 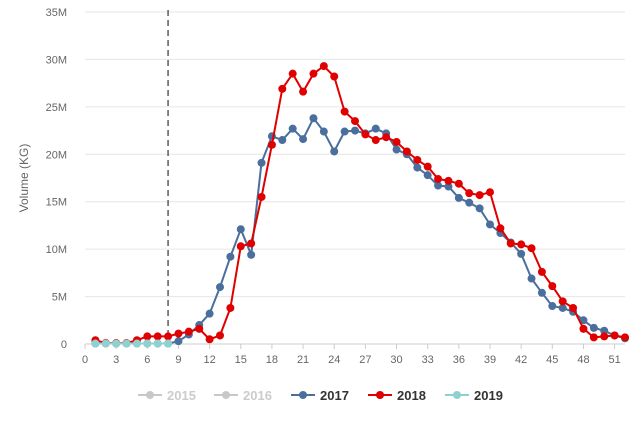 I want to click on legend: 2015 2016 2017 2018 2019, so click(x=320, y=395).